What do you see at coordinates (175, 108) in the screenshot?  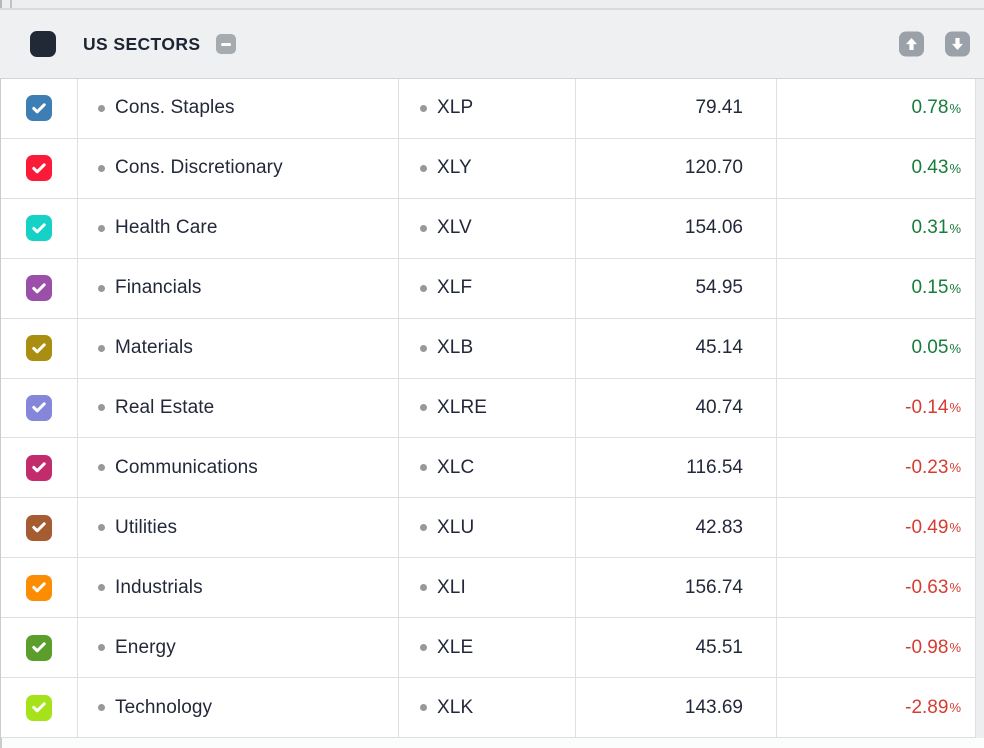 I see `sector-name: Cons. Staples` at bounding box center [175, 108].